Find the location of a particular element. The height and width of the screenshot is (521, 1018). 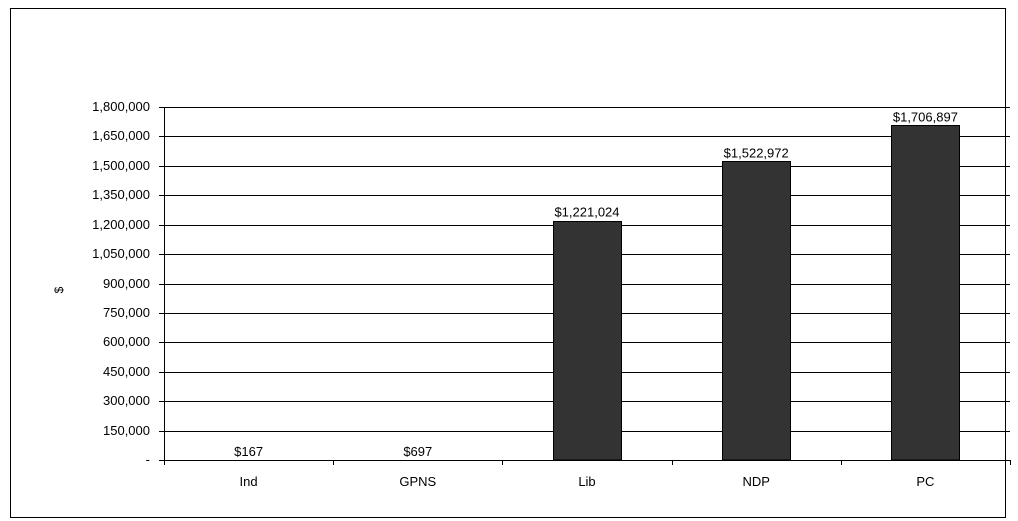

y-tick-label: 1,650,000 is located at coordinates (121, 135).